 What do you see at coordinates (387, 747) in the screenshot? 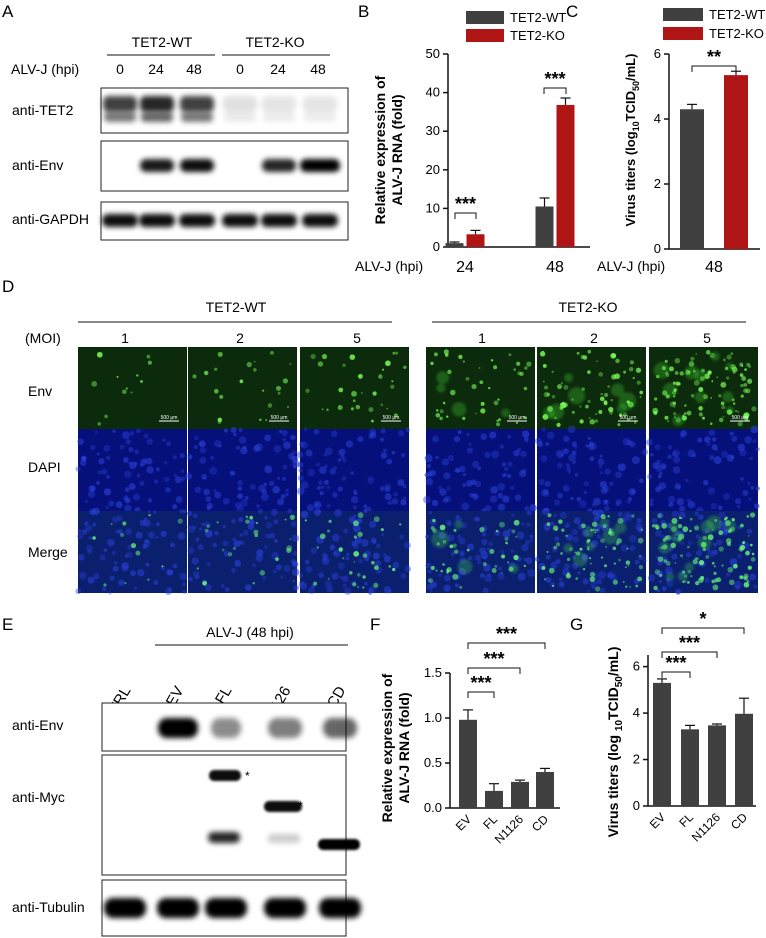
I see `y-axis-label-line1: Relative expression of` at bounding box center [387, 747].